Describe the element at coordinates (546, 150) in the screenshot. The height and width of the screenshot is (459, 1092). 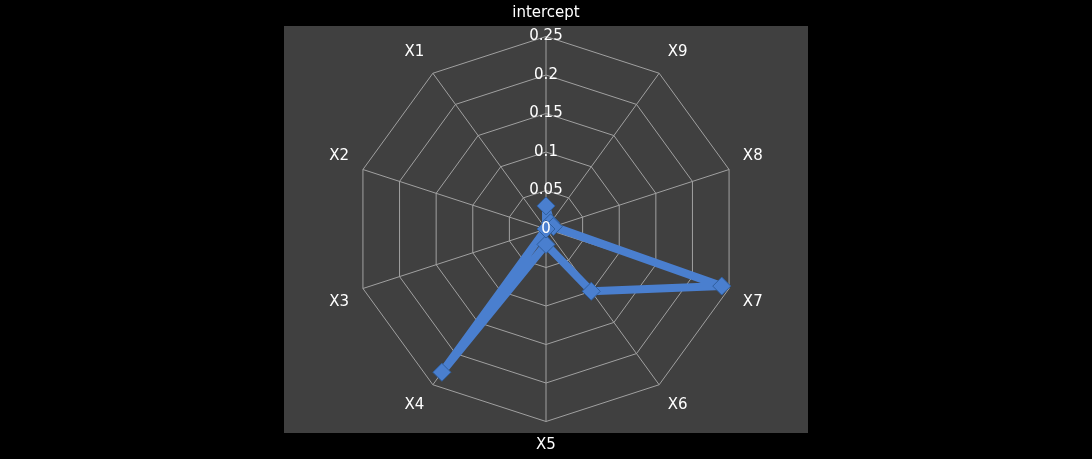
I see `y-tick-label: 0.1` at that location.